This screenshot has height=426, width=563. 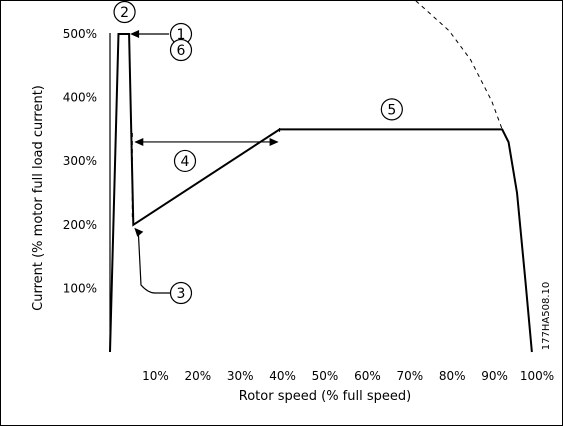 I want to click on callout-number: 4, so click(x=185, y=162).